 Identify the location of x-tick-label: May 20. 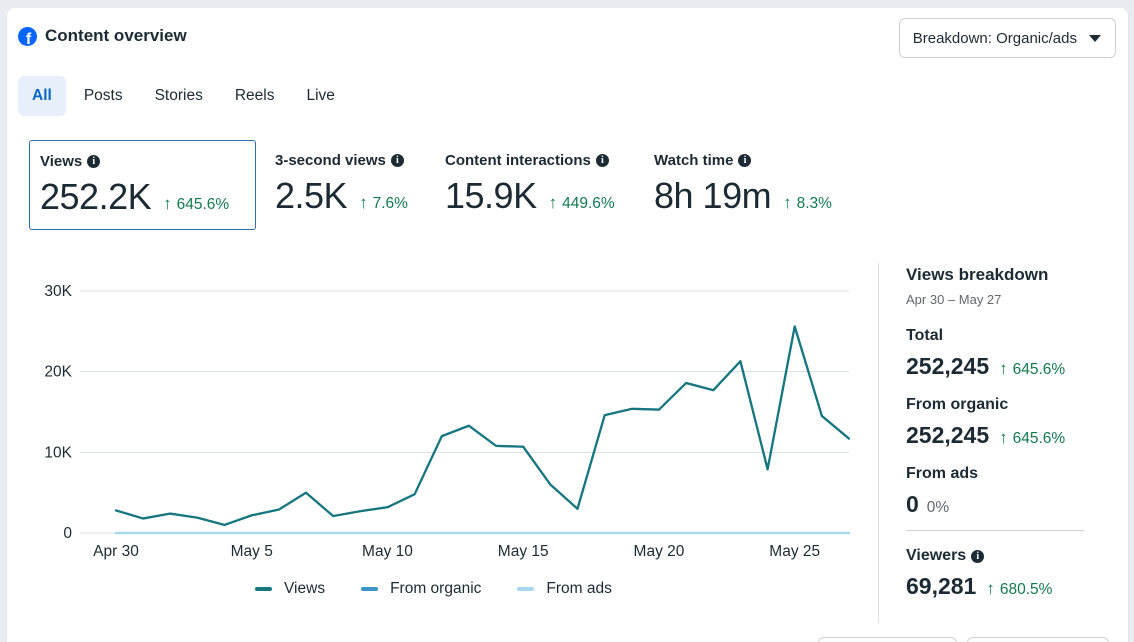
(659, 551).